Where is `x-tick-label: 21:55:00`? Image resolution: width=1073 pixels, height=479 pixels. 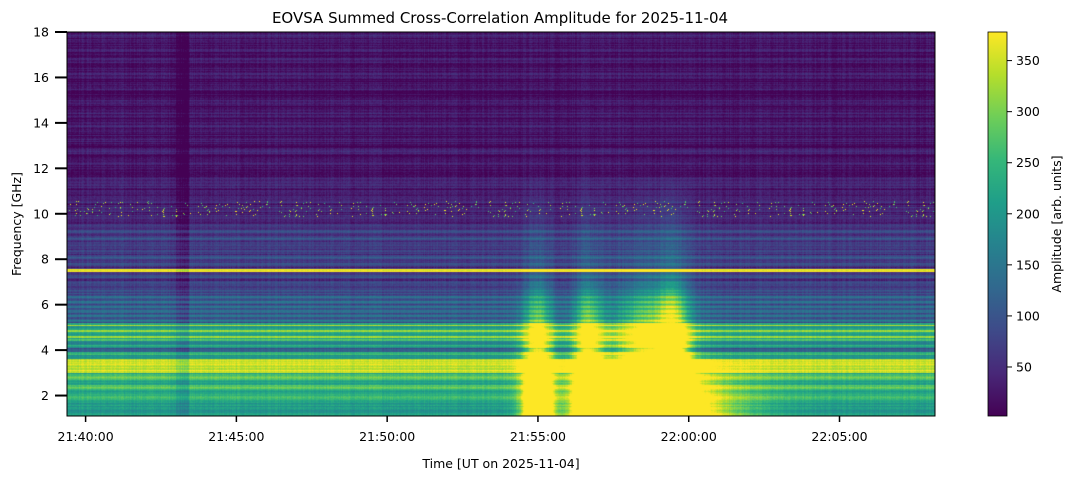
x-tick-label: 21:55:00 is located at coordinates (538, 436).